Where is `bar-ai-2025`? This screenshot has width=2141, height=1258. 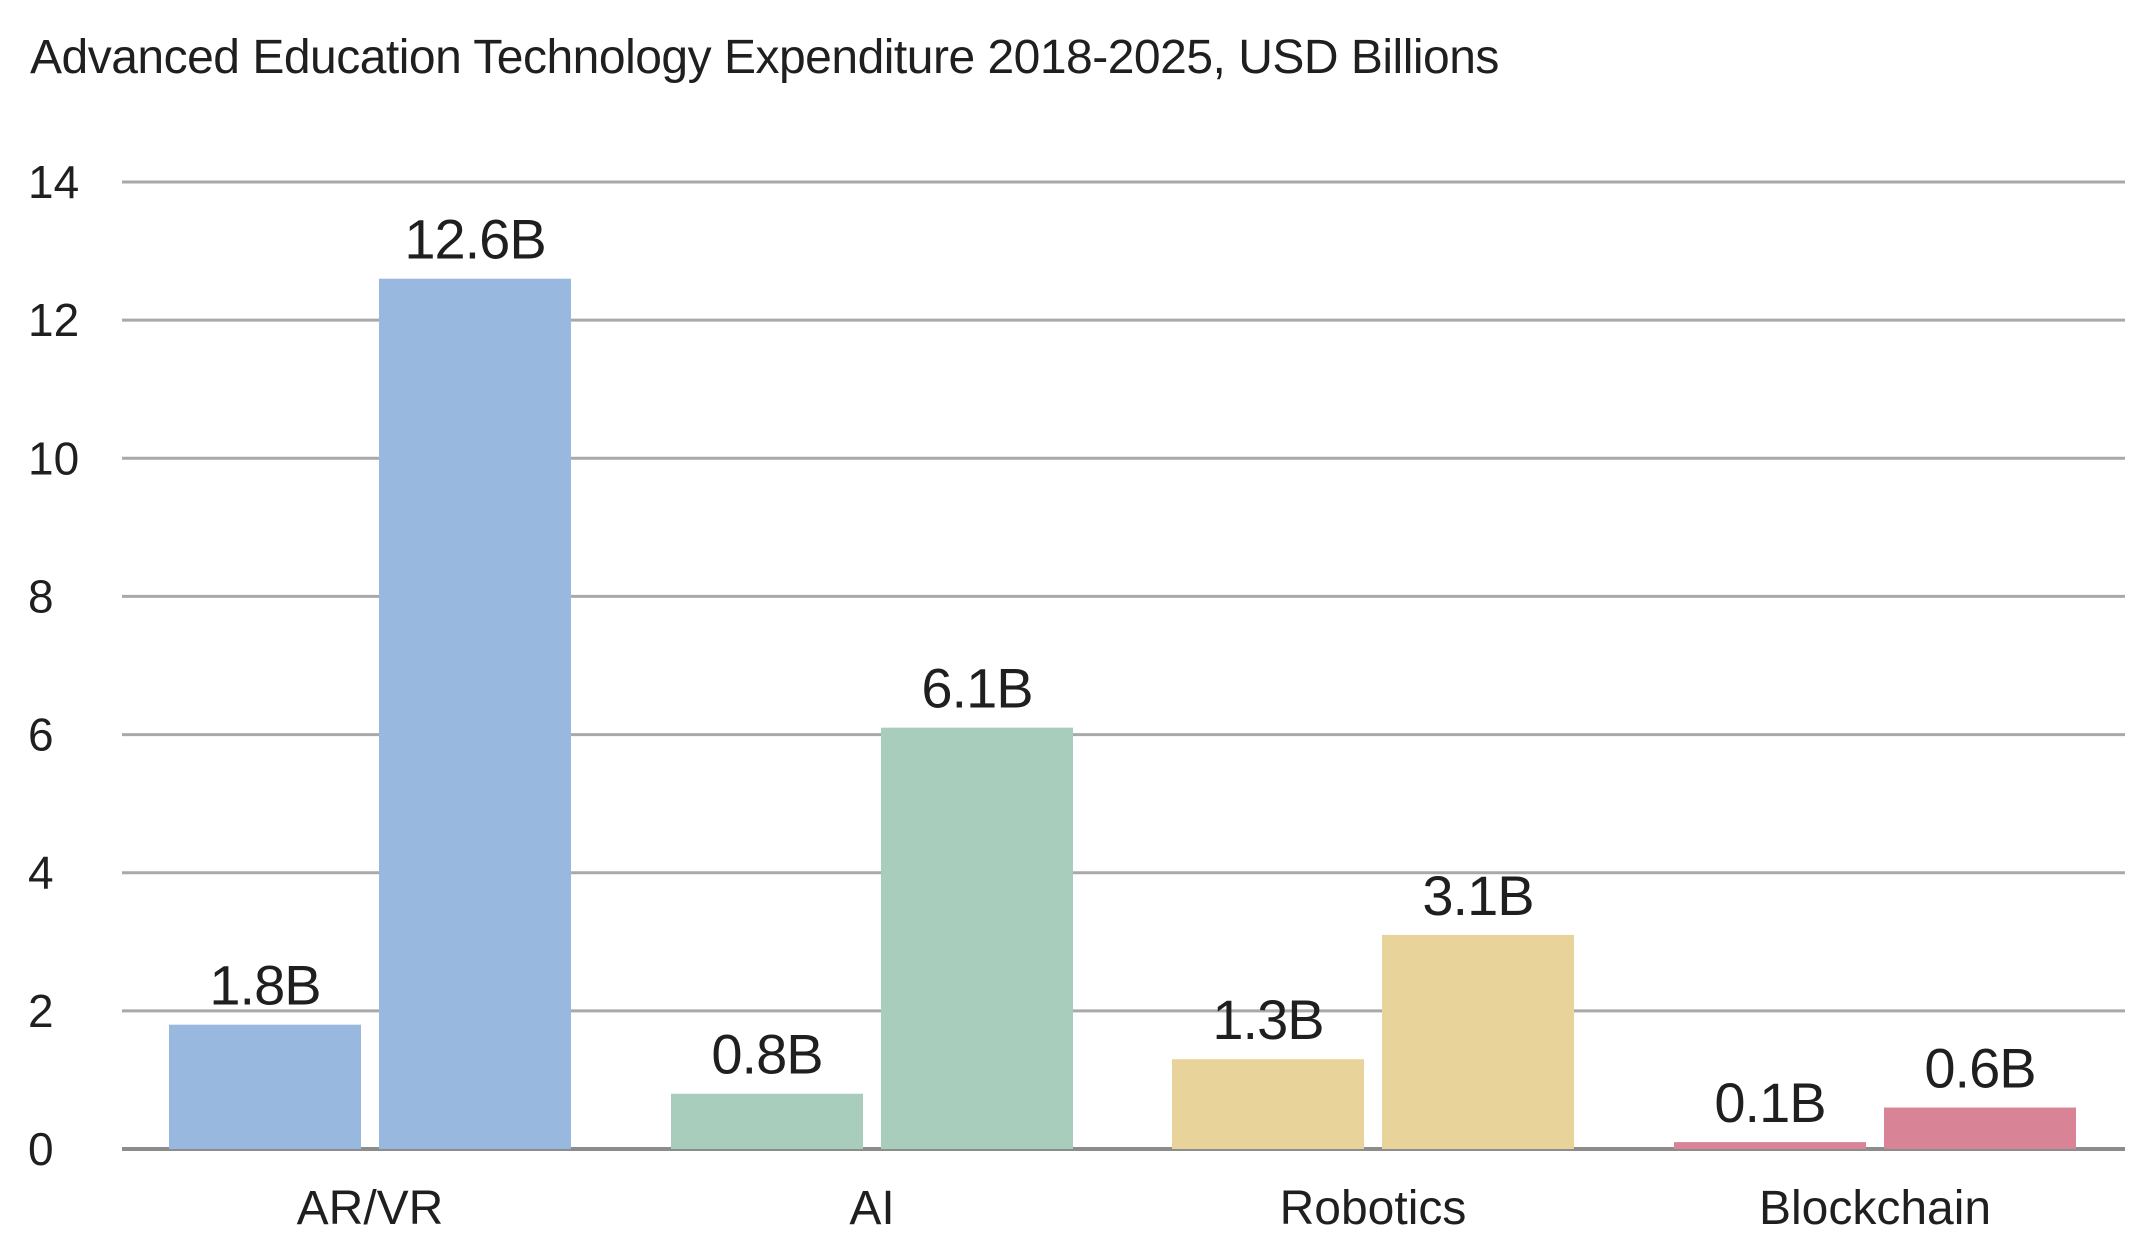 bar-ai-2025 is located at coordinates (977, 938).